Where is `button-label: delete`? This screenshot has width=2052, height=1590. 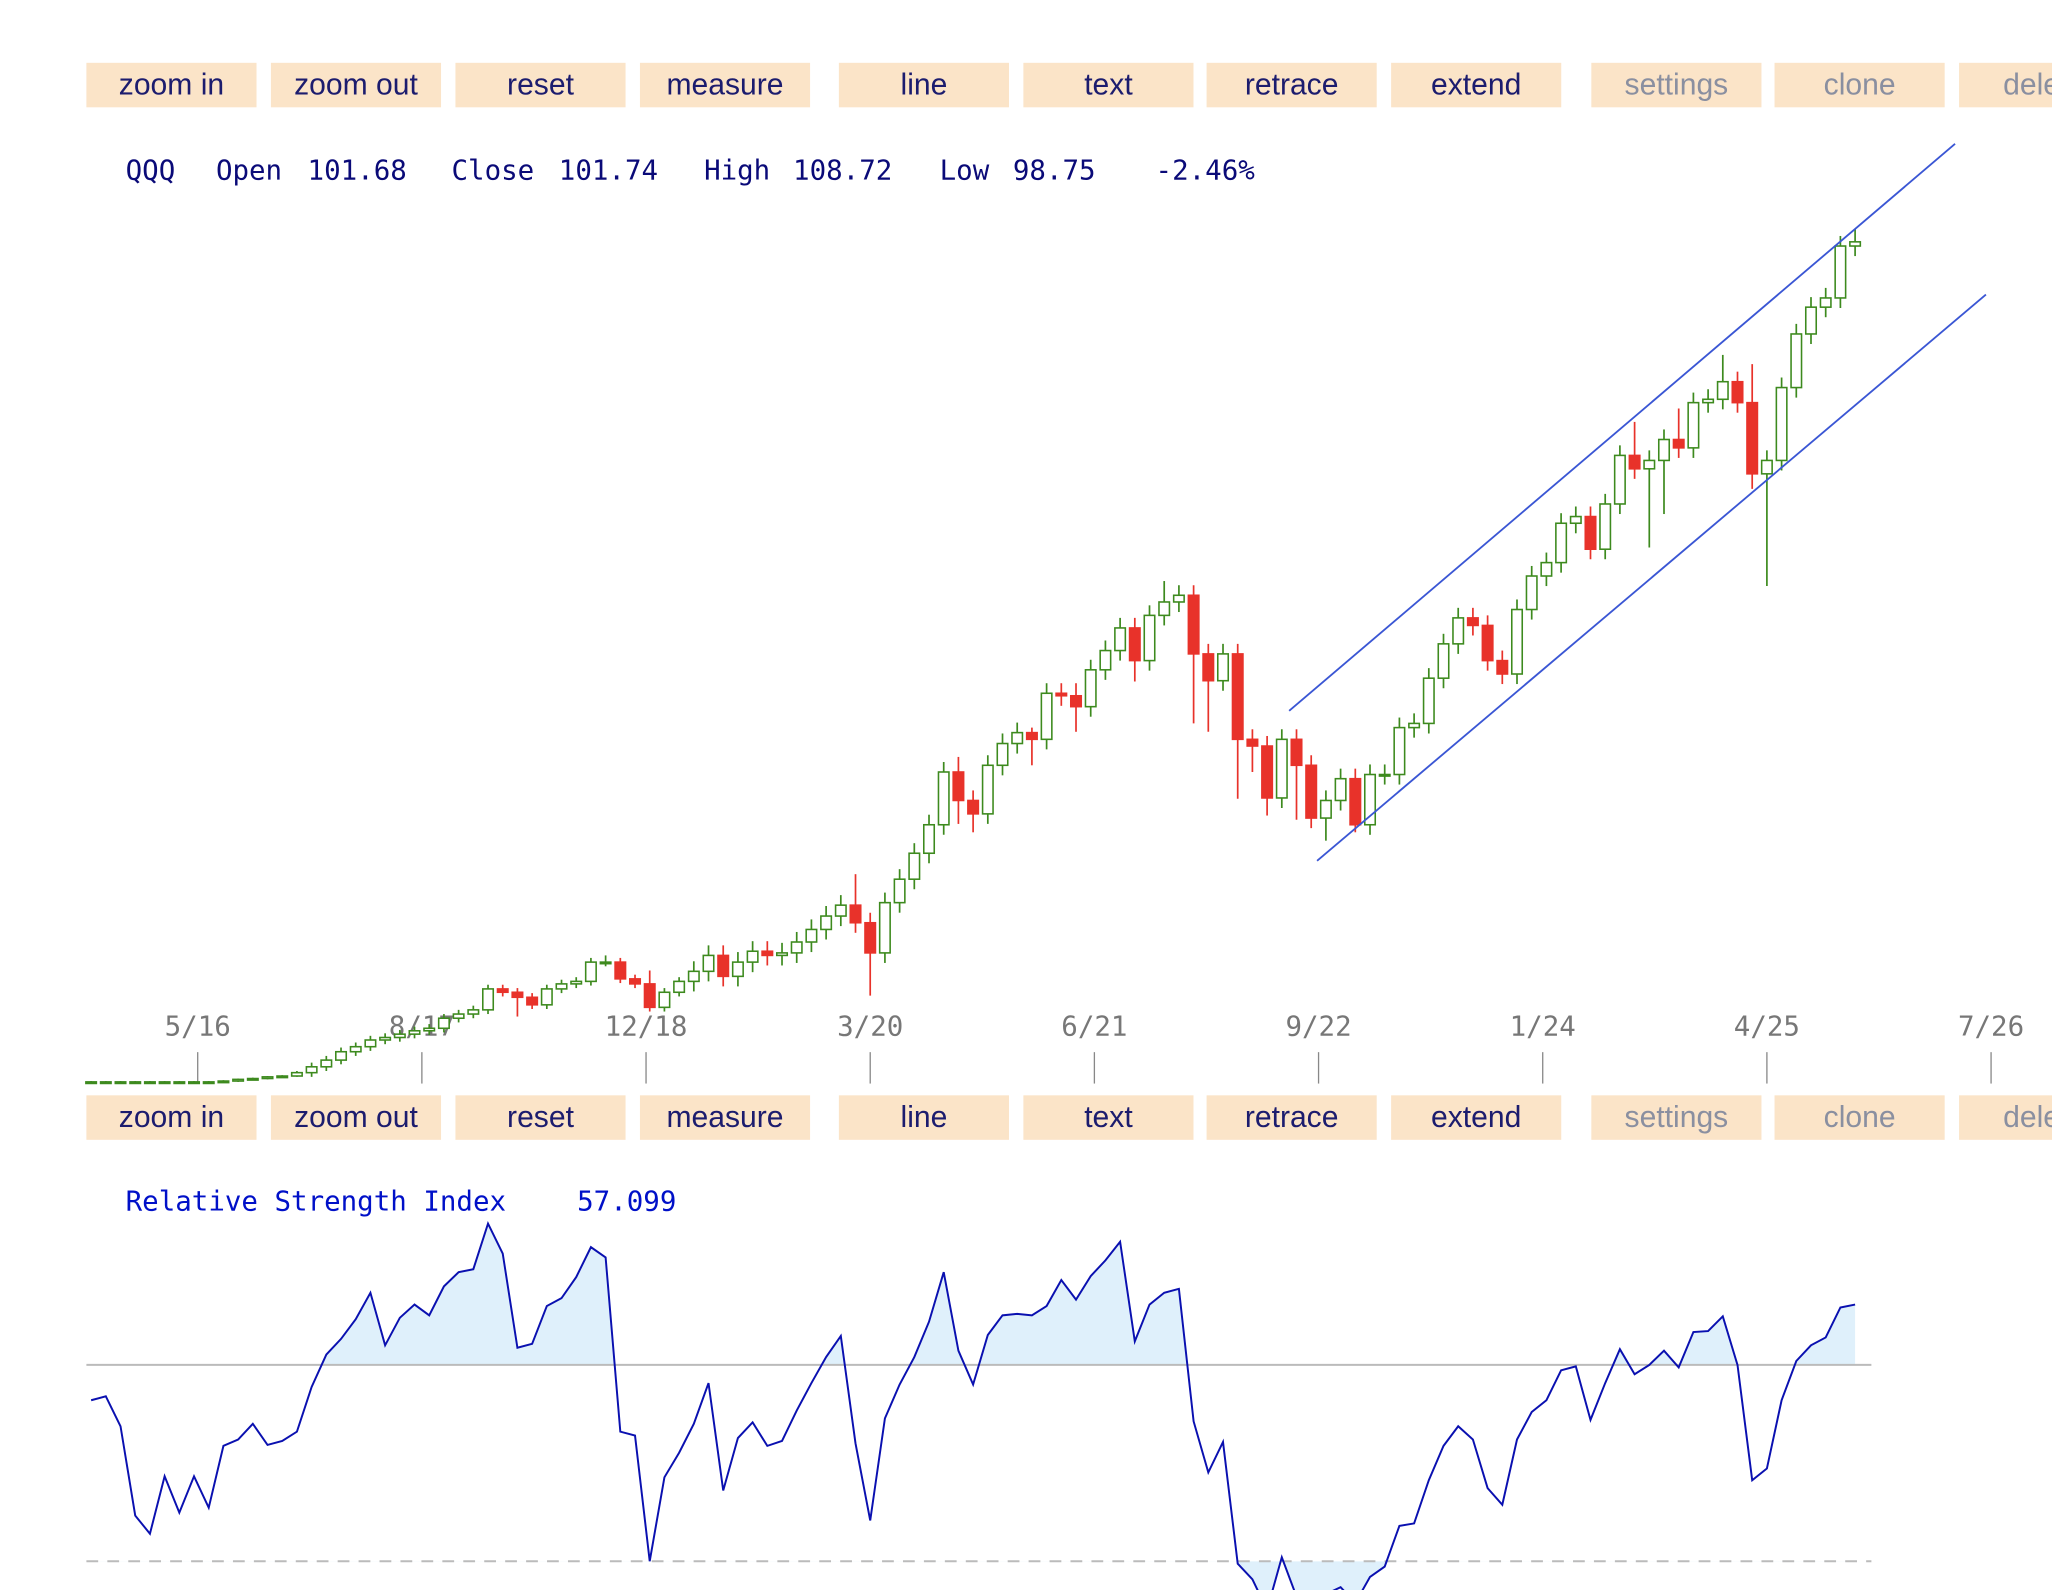
button-label: delete is located at coordinates (2027, 1117).